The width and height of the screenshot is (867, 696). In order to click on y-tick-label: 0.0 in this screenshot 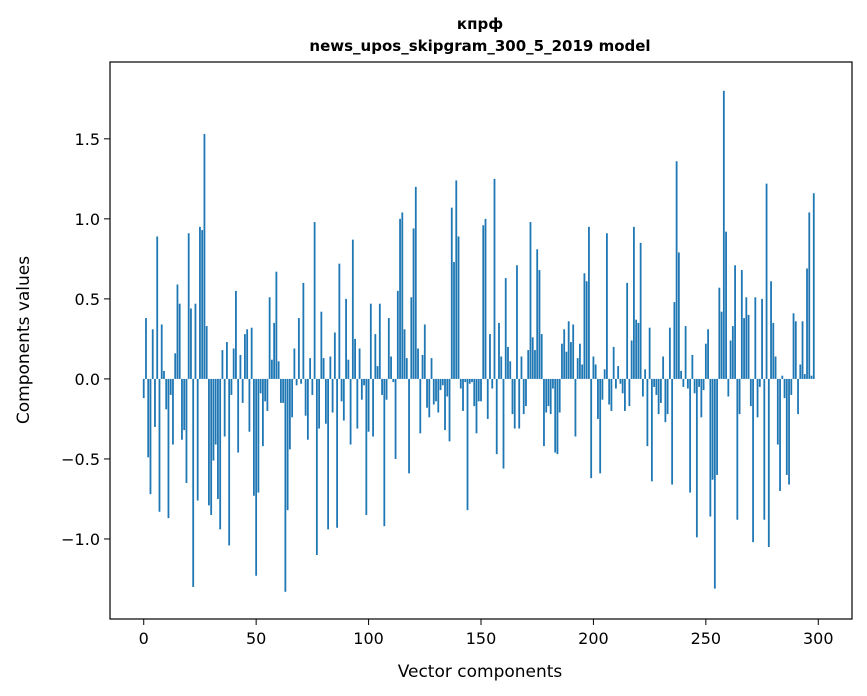, I will do `click(87, 379)`.